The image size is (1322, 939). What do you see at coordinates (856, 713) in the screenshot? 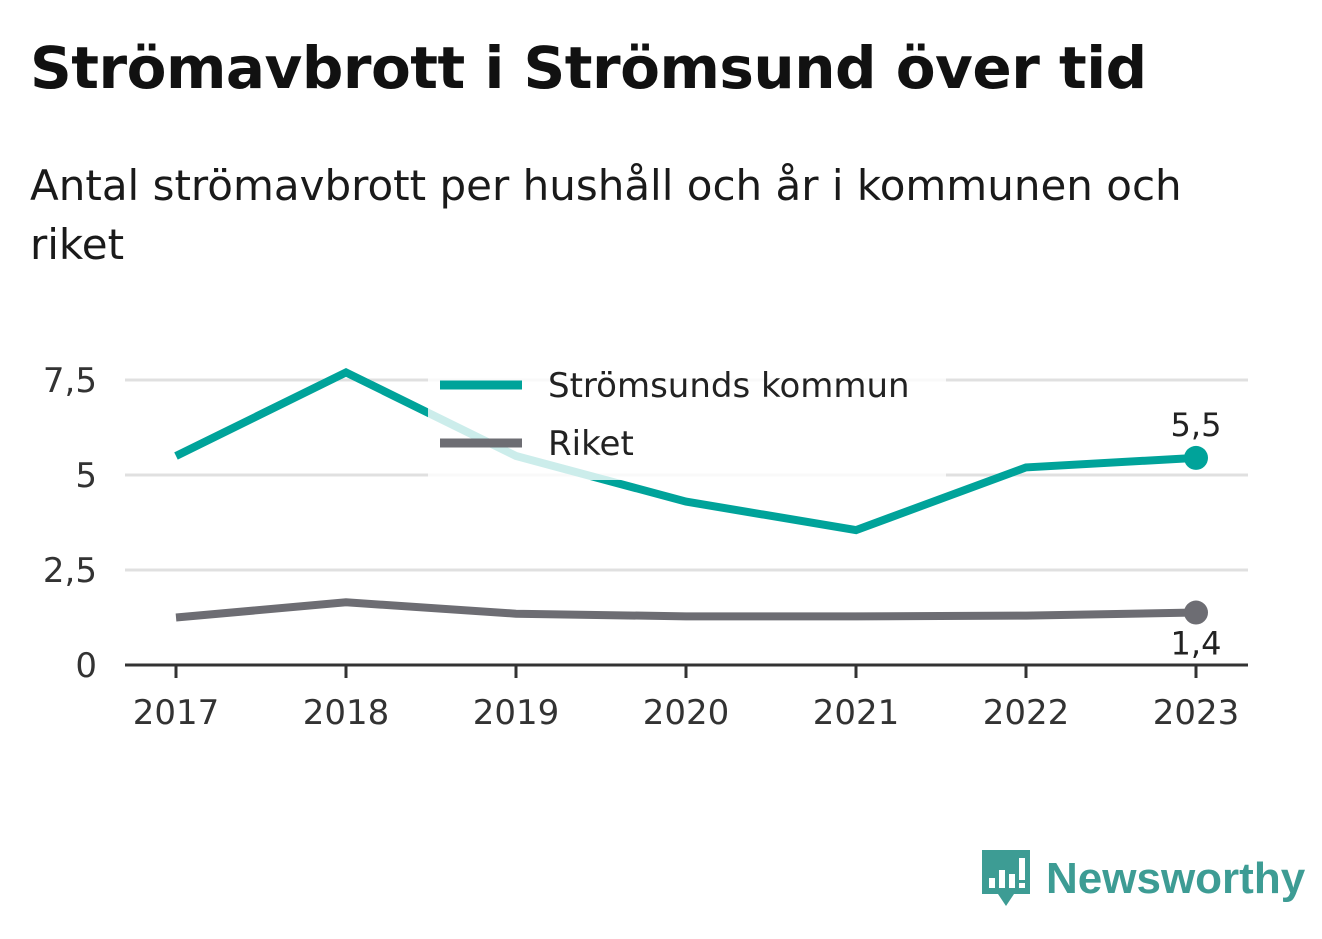
I see `x-tick-label: 2021` at bounding box center [856, 713].